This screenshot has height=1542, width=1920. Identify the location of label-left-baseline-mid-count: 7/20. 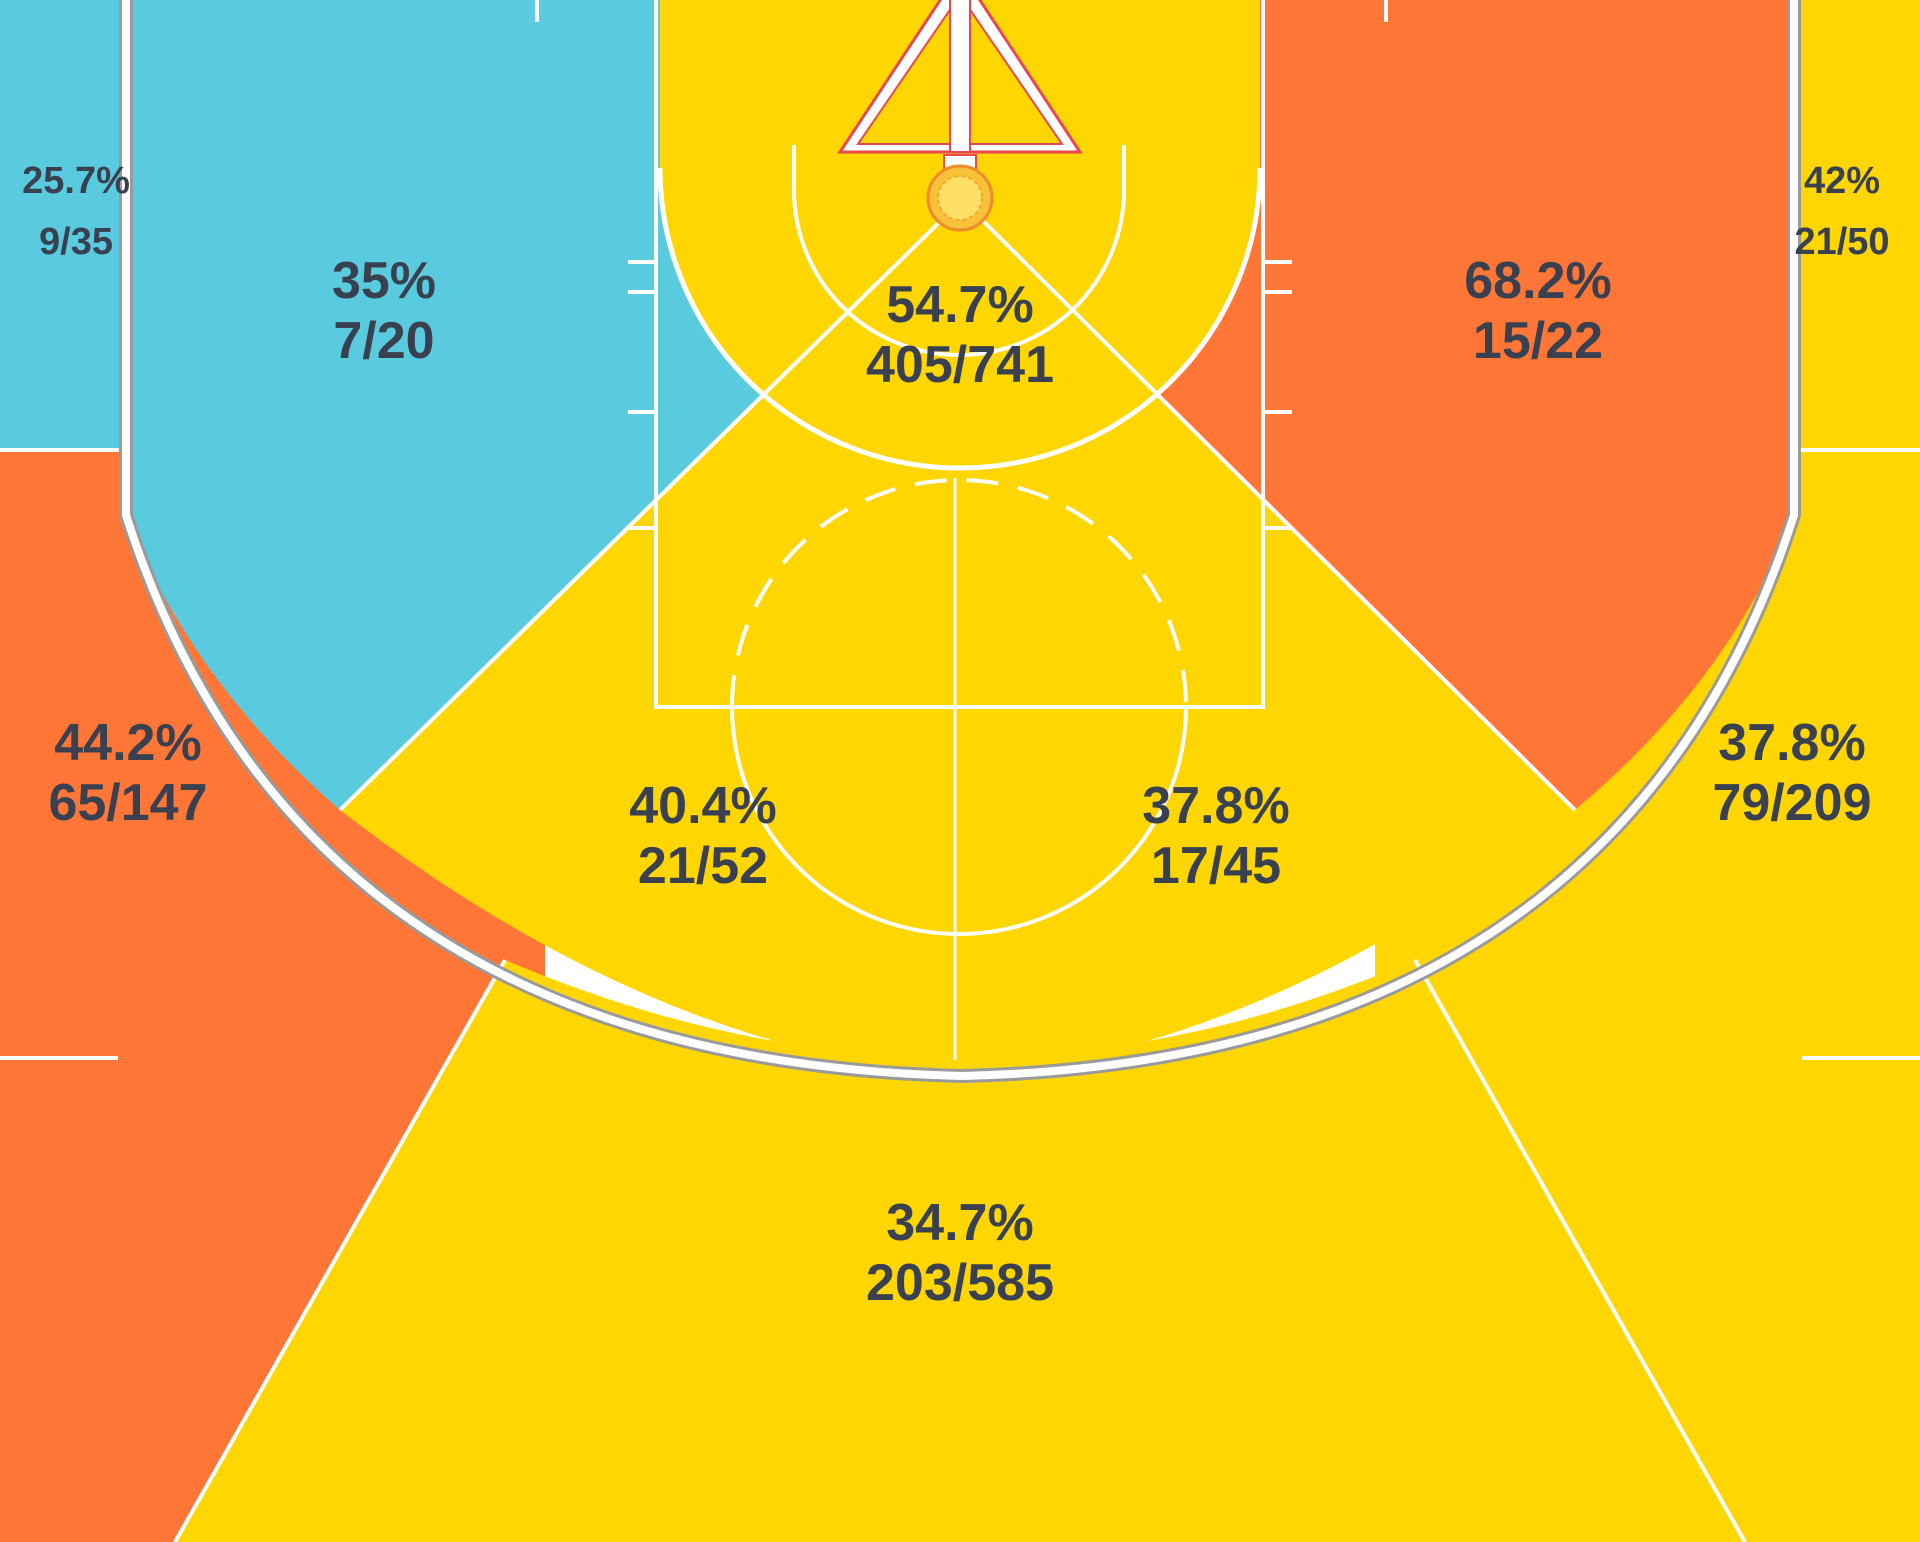
(383, 341).